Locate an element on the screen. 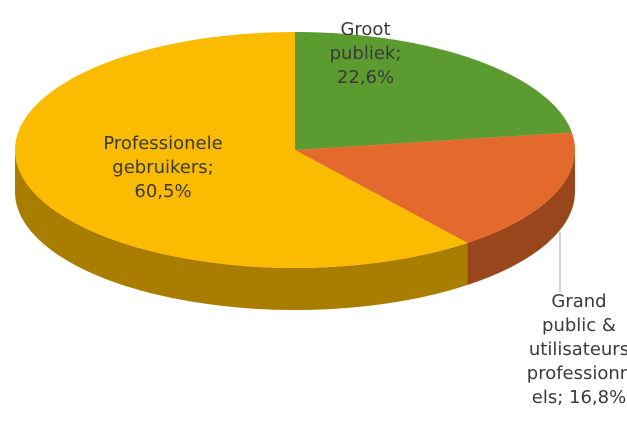  pie-side is located at coordinates (521, 217).